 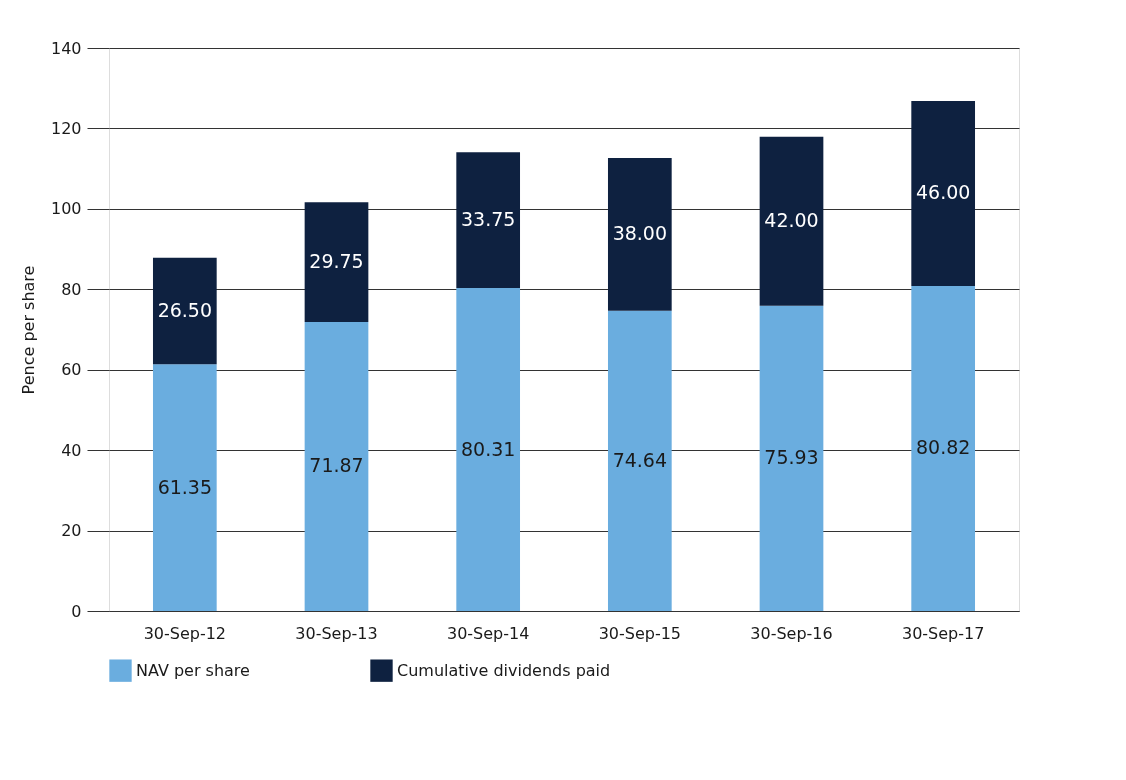 What do you see at coordinates (336, 465) in the screenshot?
I see `data-label: 71.87` at bounding box center [336, 465].